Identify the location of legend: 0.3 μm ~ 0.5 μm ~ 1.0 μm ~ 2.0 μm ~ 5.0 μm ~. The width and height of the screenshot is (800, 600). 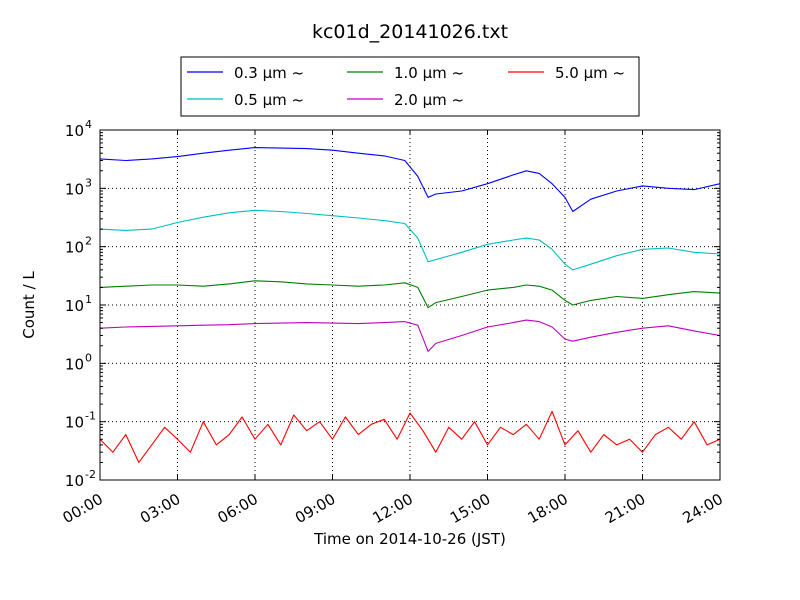
(410, 86).